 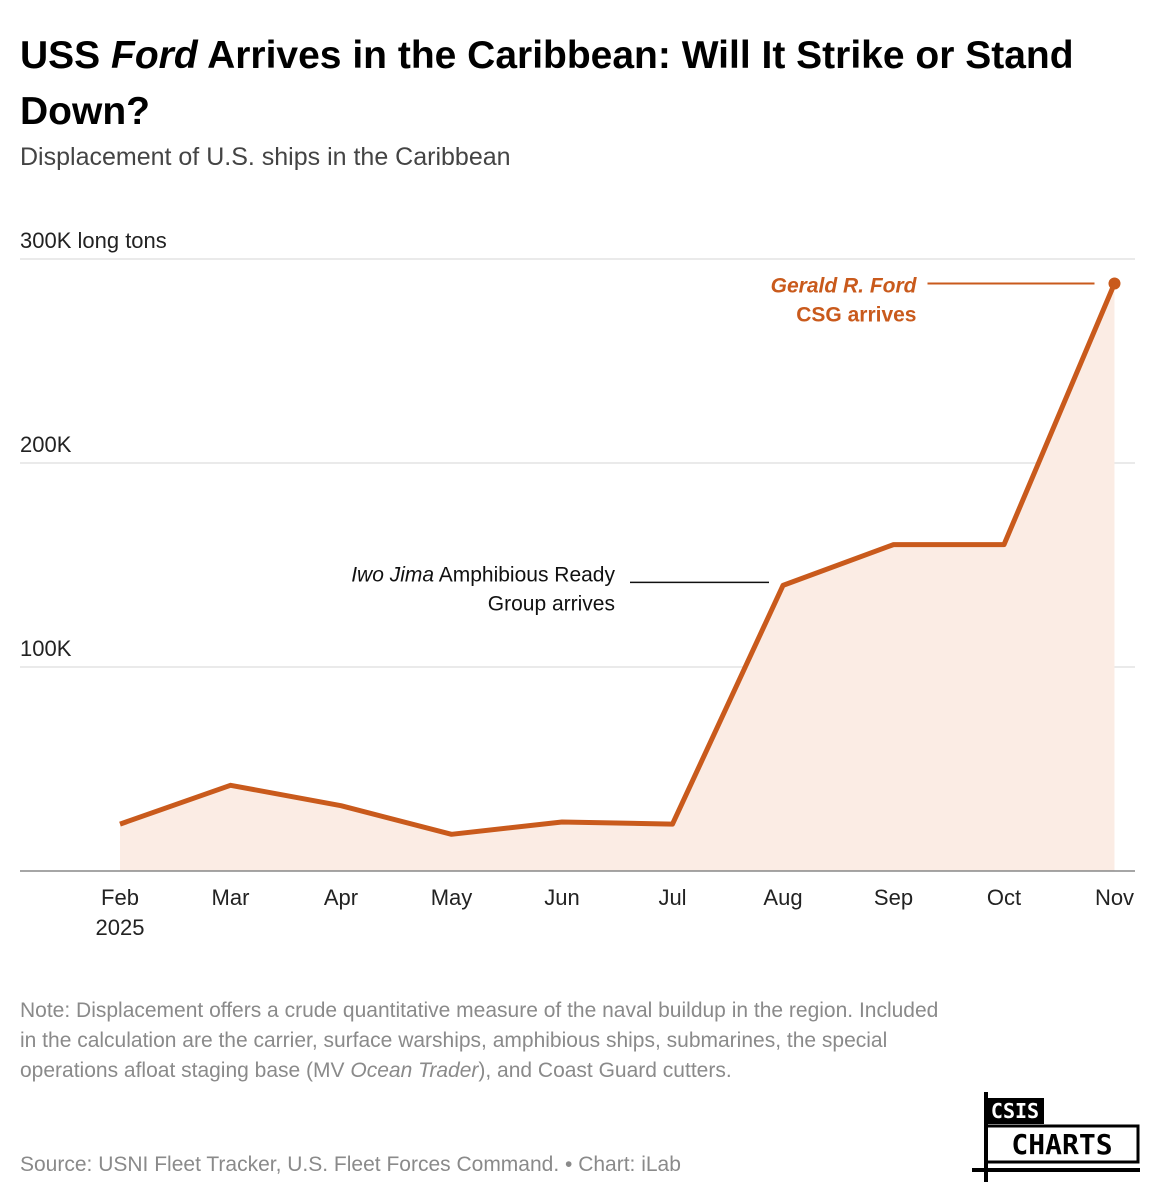 I want to click on x-tick-label: Oct, so click(x=1004, y=897).